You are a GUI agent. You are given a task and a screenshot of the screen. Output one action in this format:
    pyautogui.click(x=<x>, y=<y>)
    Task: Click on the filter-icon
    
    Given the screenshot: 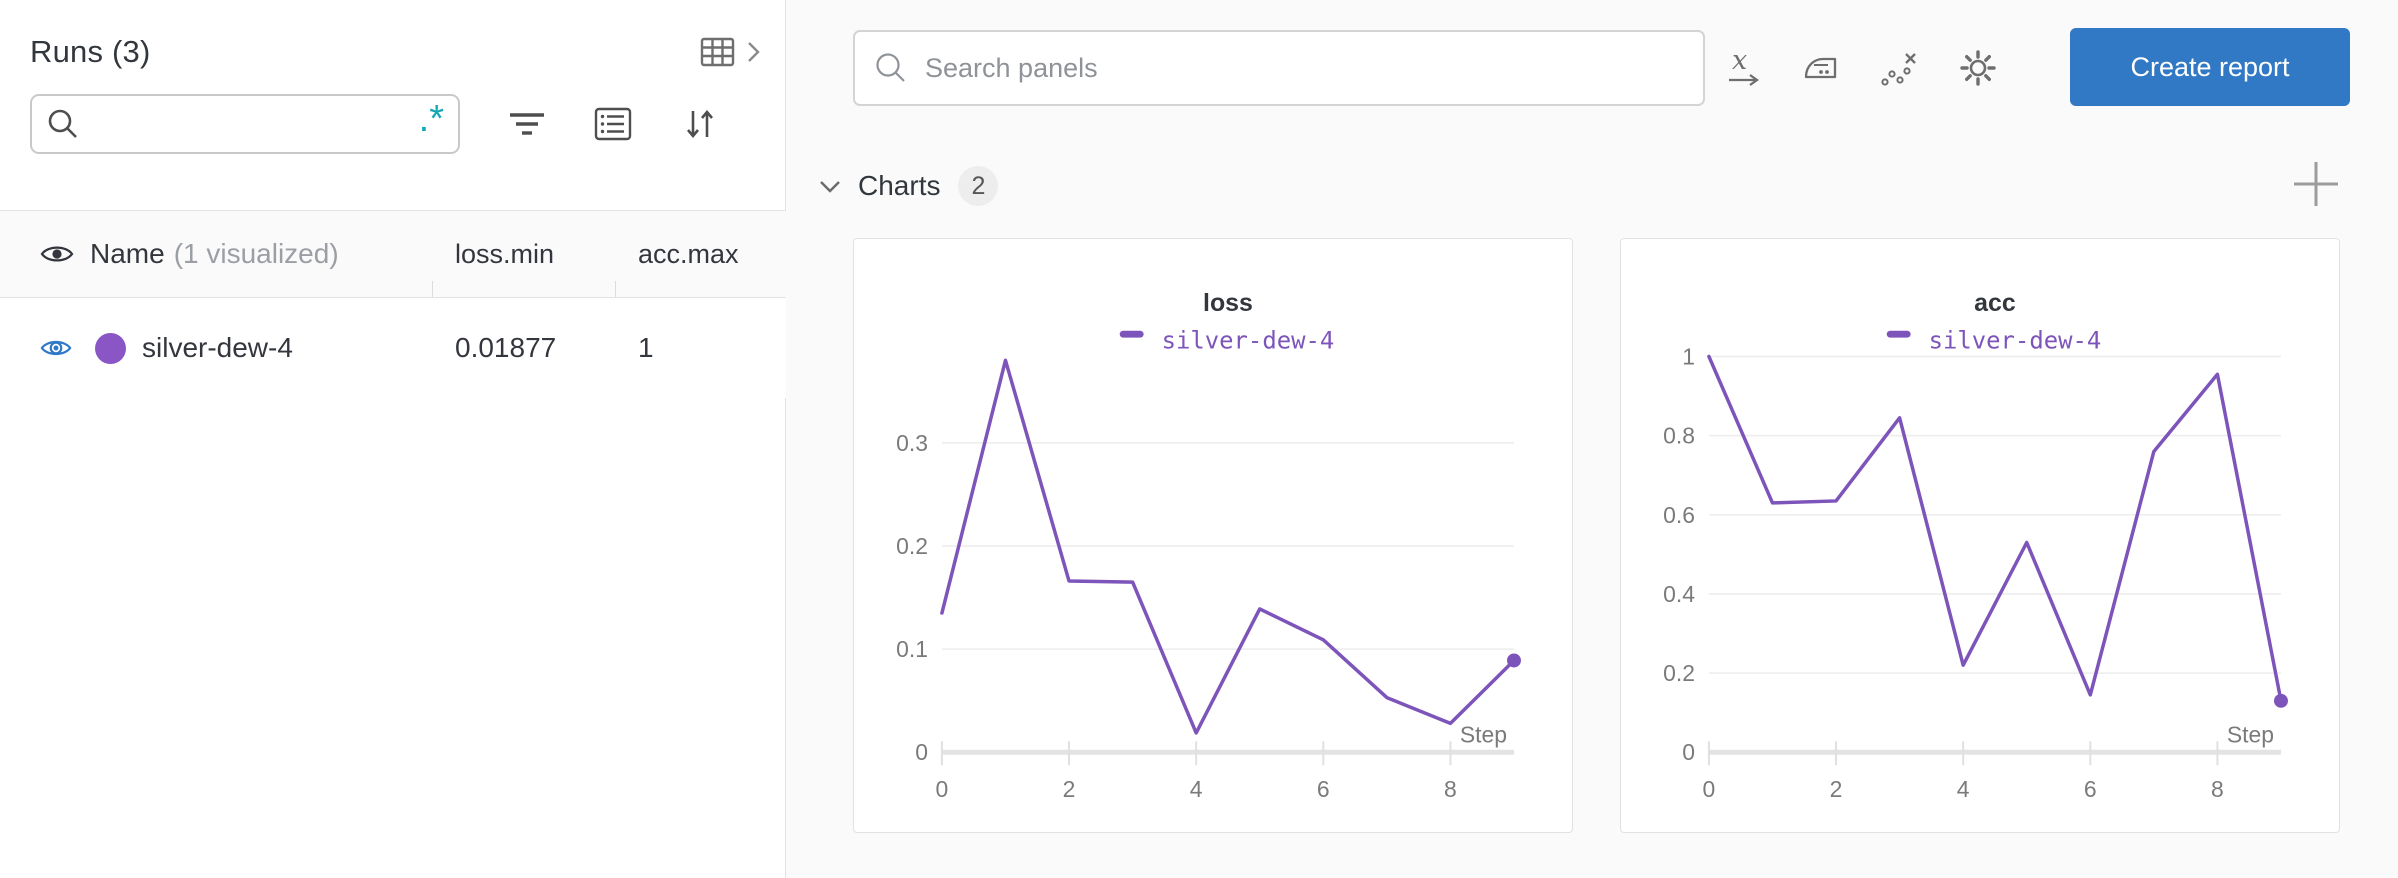 What is the action you would take?
    pyautogui.click(x=527, y=124)
    